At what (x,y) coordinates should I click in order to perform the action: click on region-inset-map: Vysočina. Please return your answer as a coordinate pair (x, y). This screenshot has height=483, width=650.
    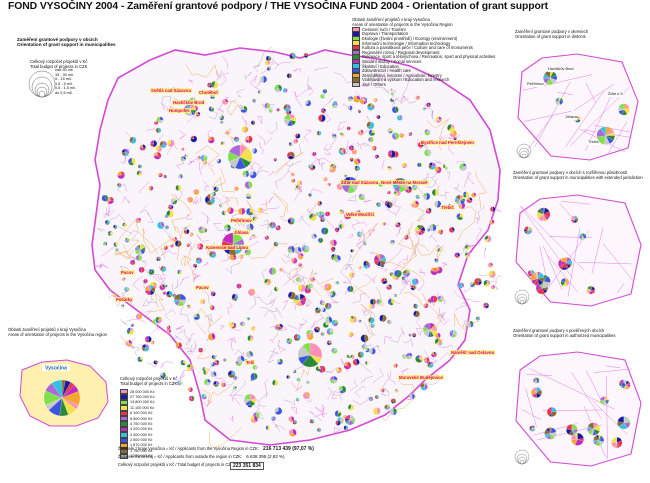
    Looking at the image, I should click on (64, 393).